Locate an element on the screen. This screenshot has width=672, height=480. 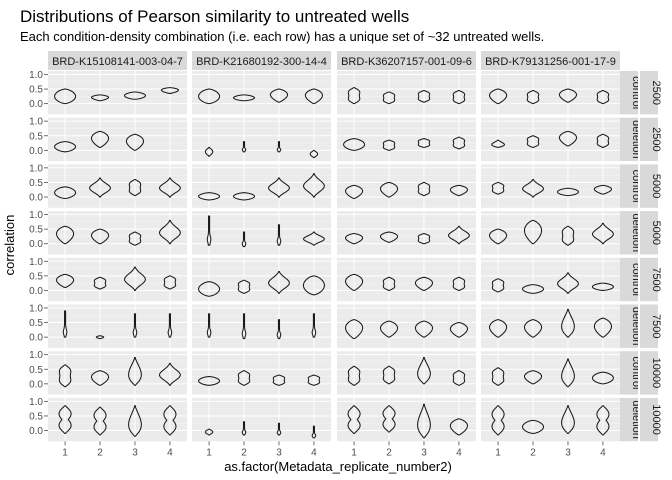
row-strip-density-label: 5000 is located at coordinates (656, 233).